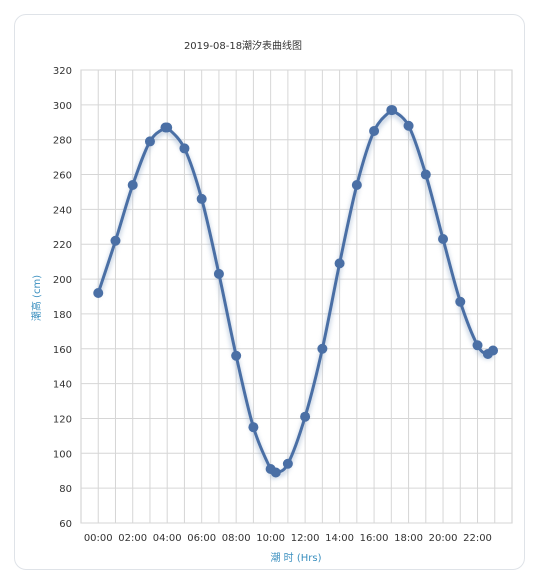 This screenshot has width=540, height=584. Describe the element at coordinates (62, 210) in the screenshot. I see `y-tick-label: 240` at that location.